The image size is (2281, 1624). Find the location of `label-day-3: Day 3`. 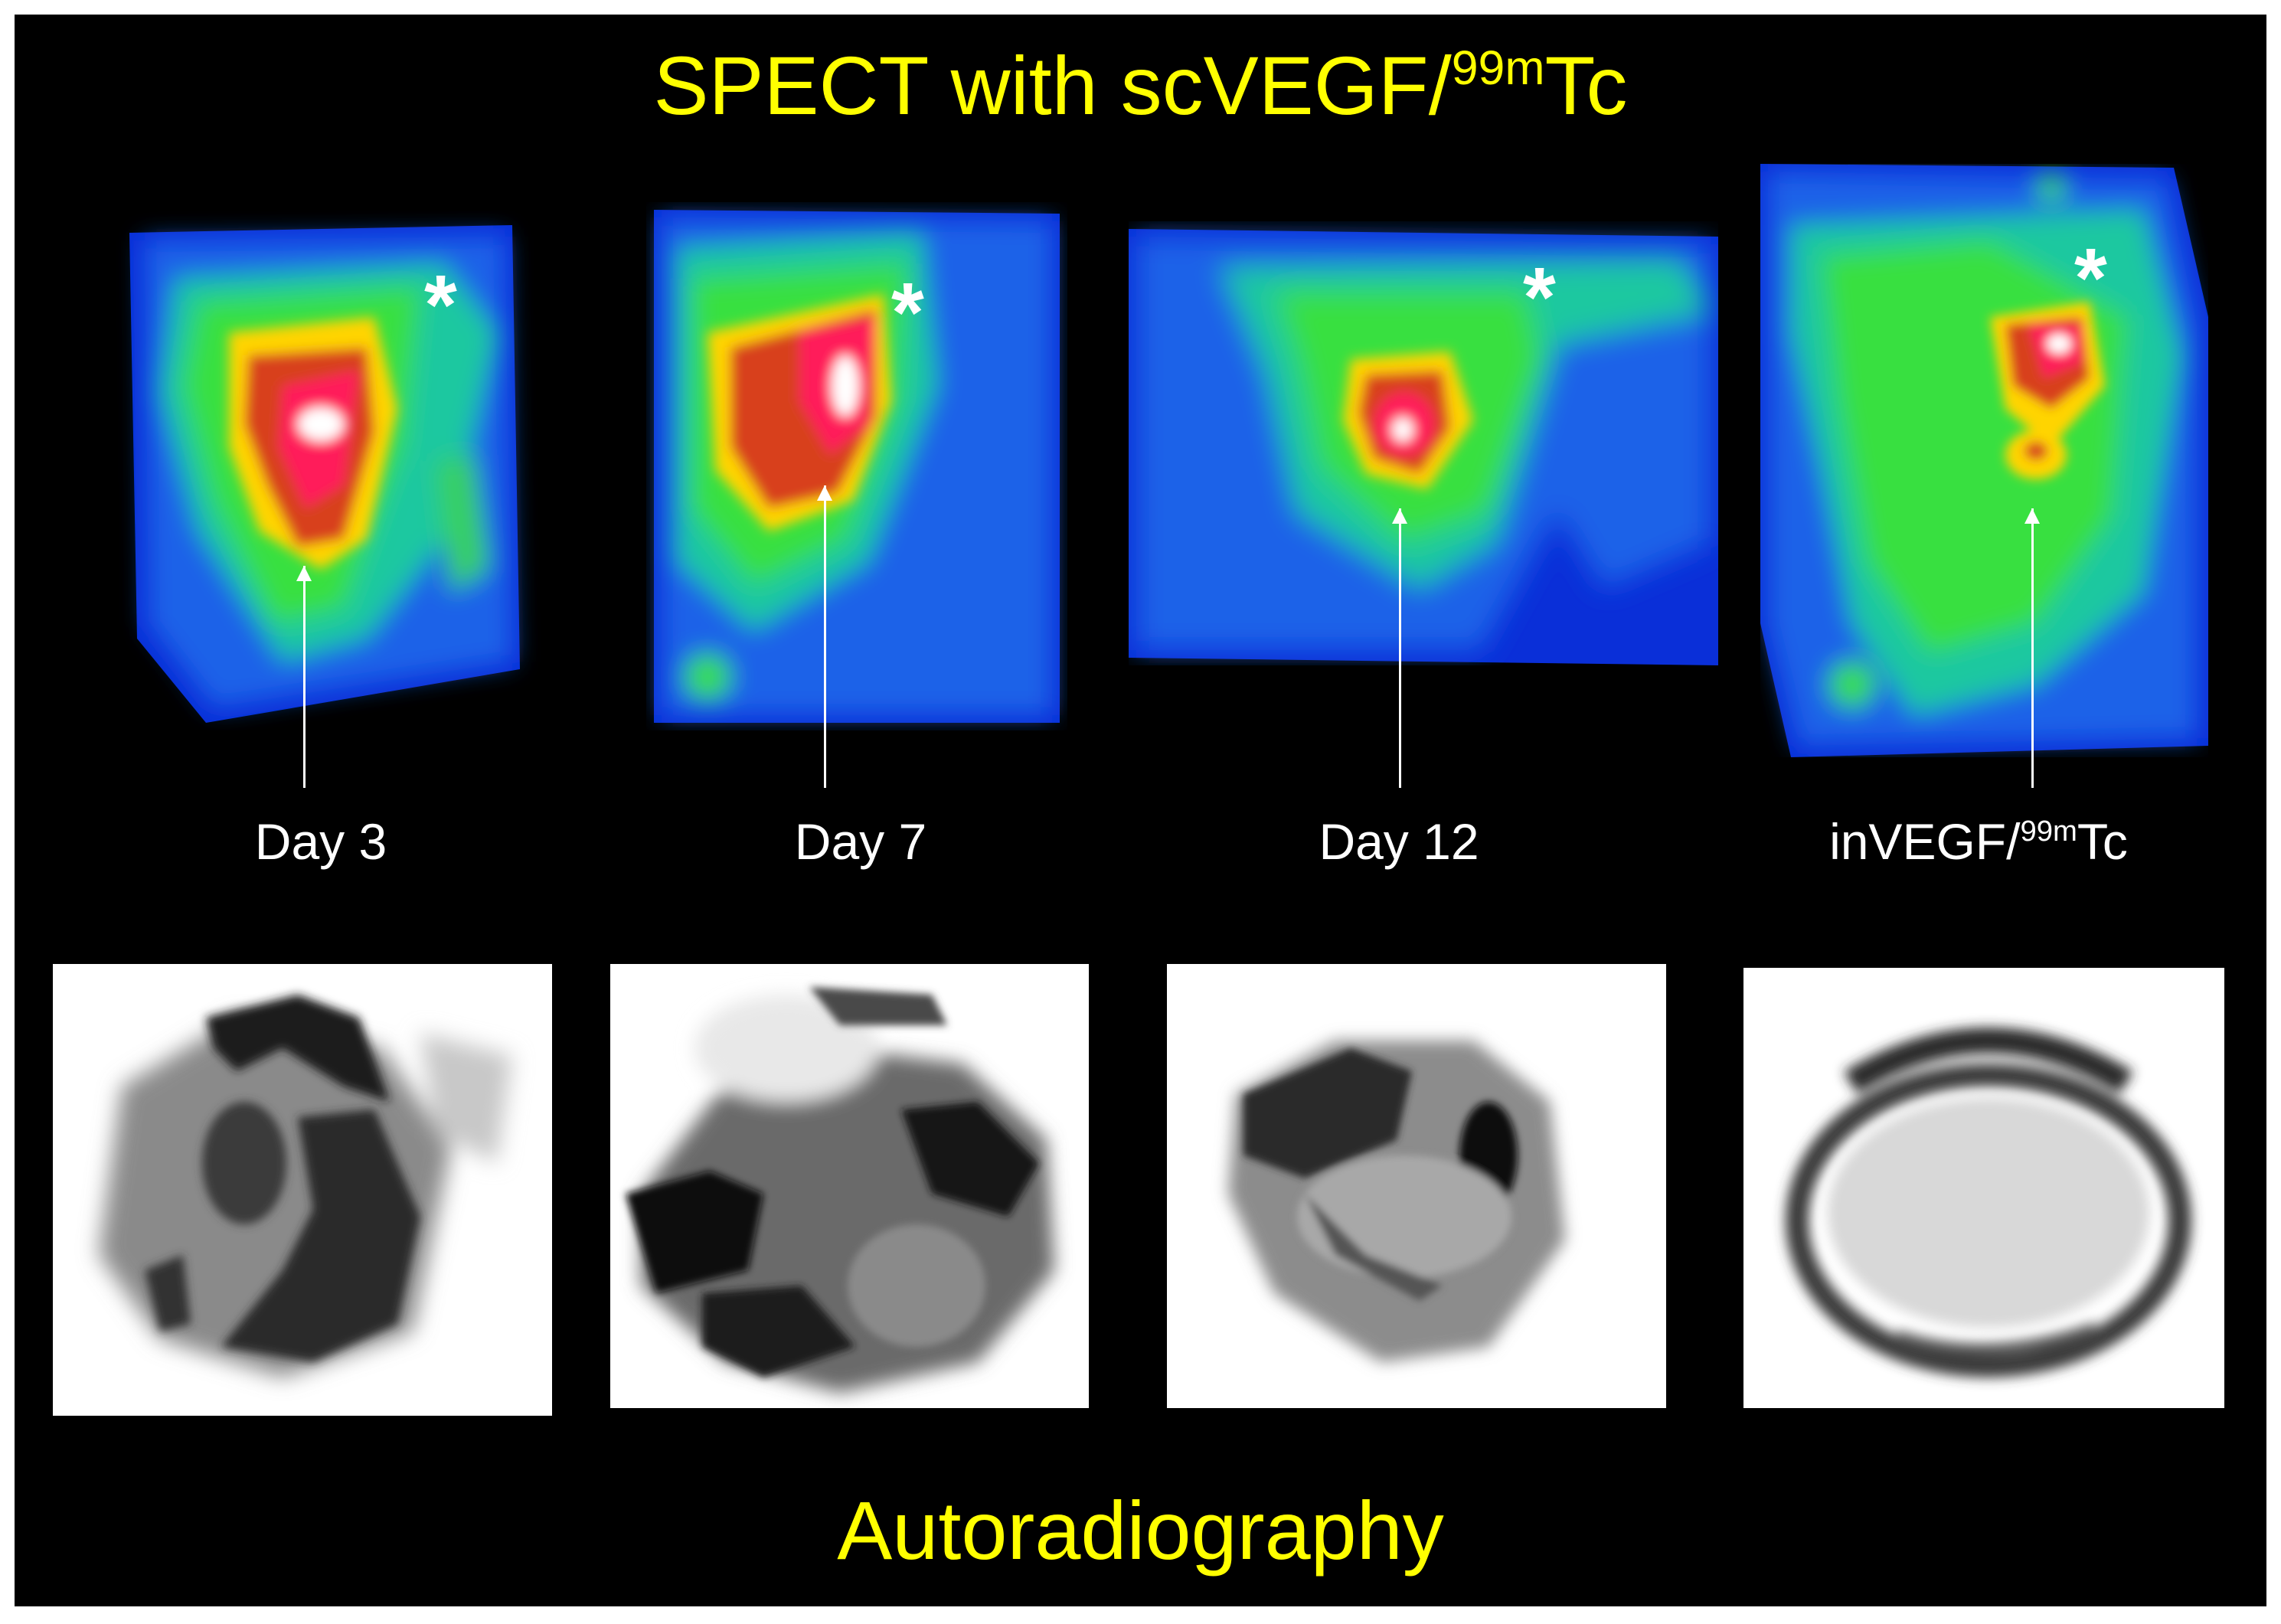

label-day-3: Day 3 is located at coordinates (320, 841).